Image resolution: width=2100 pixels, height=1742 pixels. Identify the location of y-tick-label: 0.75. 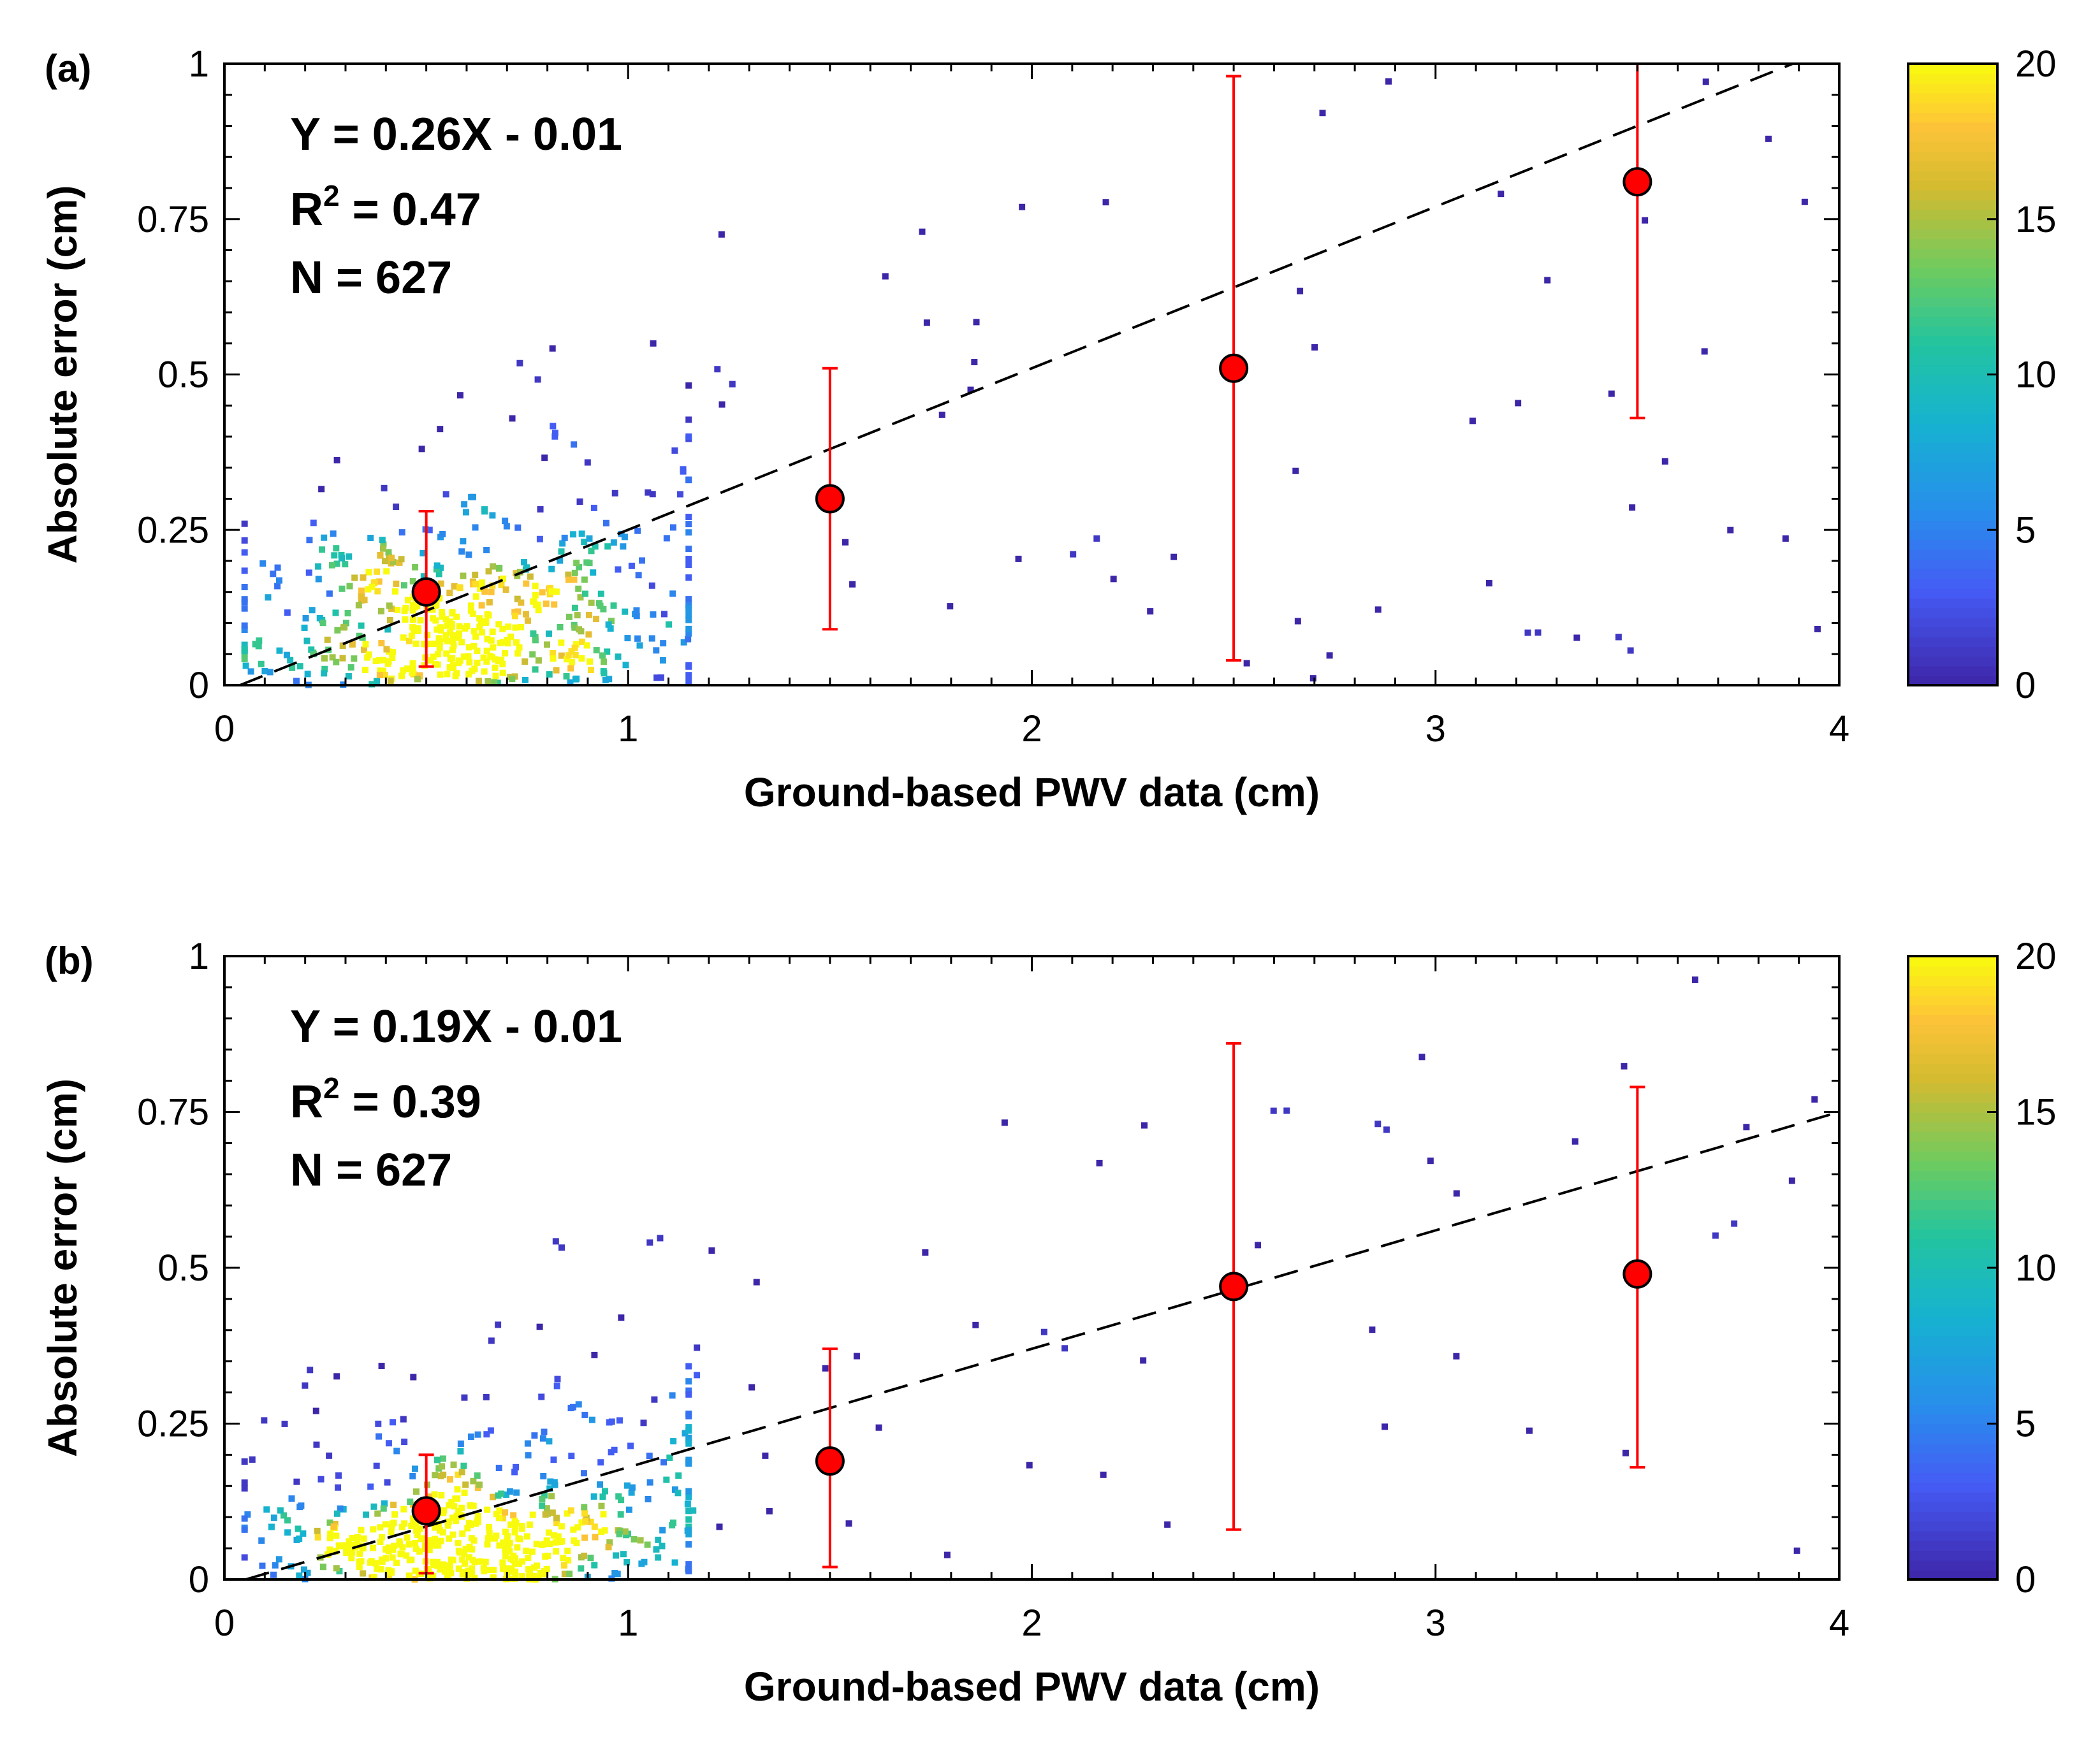
(173, 220).